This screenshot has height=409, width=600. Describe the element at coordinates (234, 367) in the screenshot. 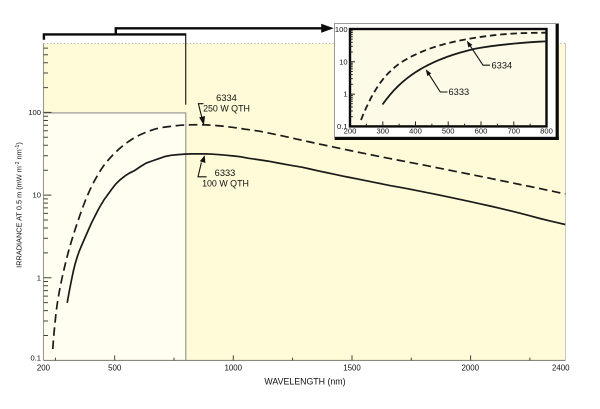

I see `svg-text: 1000` at that location.